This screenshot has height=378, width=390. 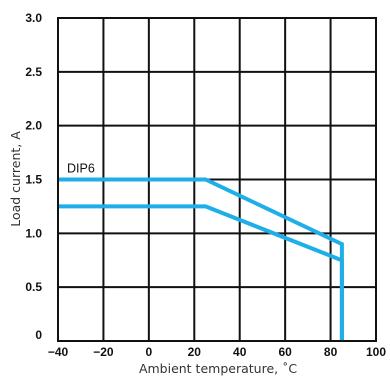 I want to click on series-label: DIP6, so click(x=81, y=169).